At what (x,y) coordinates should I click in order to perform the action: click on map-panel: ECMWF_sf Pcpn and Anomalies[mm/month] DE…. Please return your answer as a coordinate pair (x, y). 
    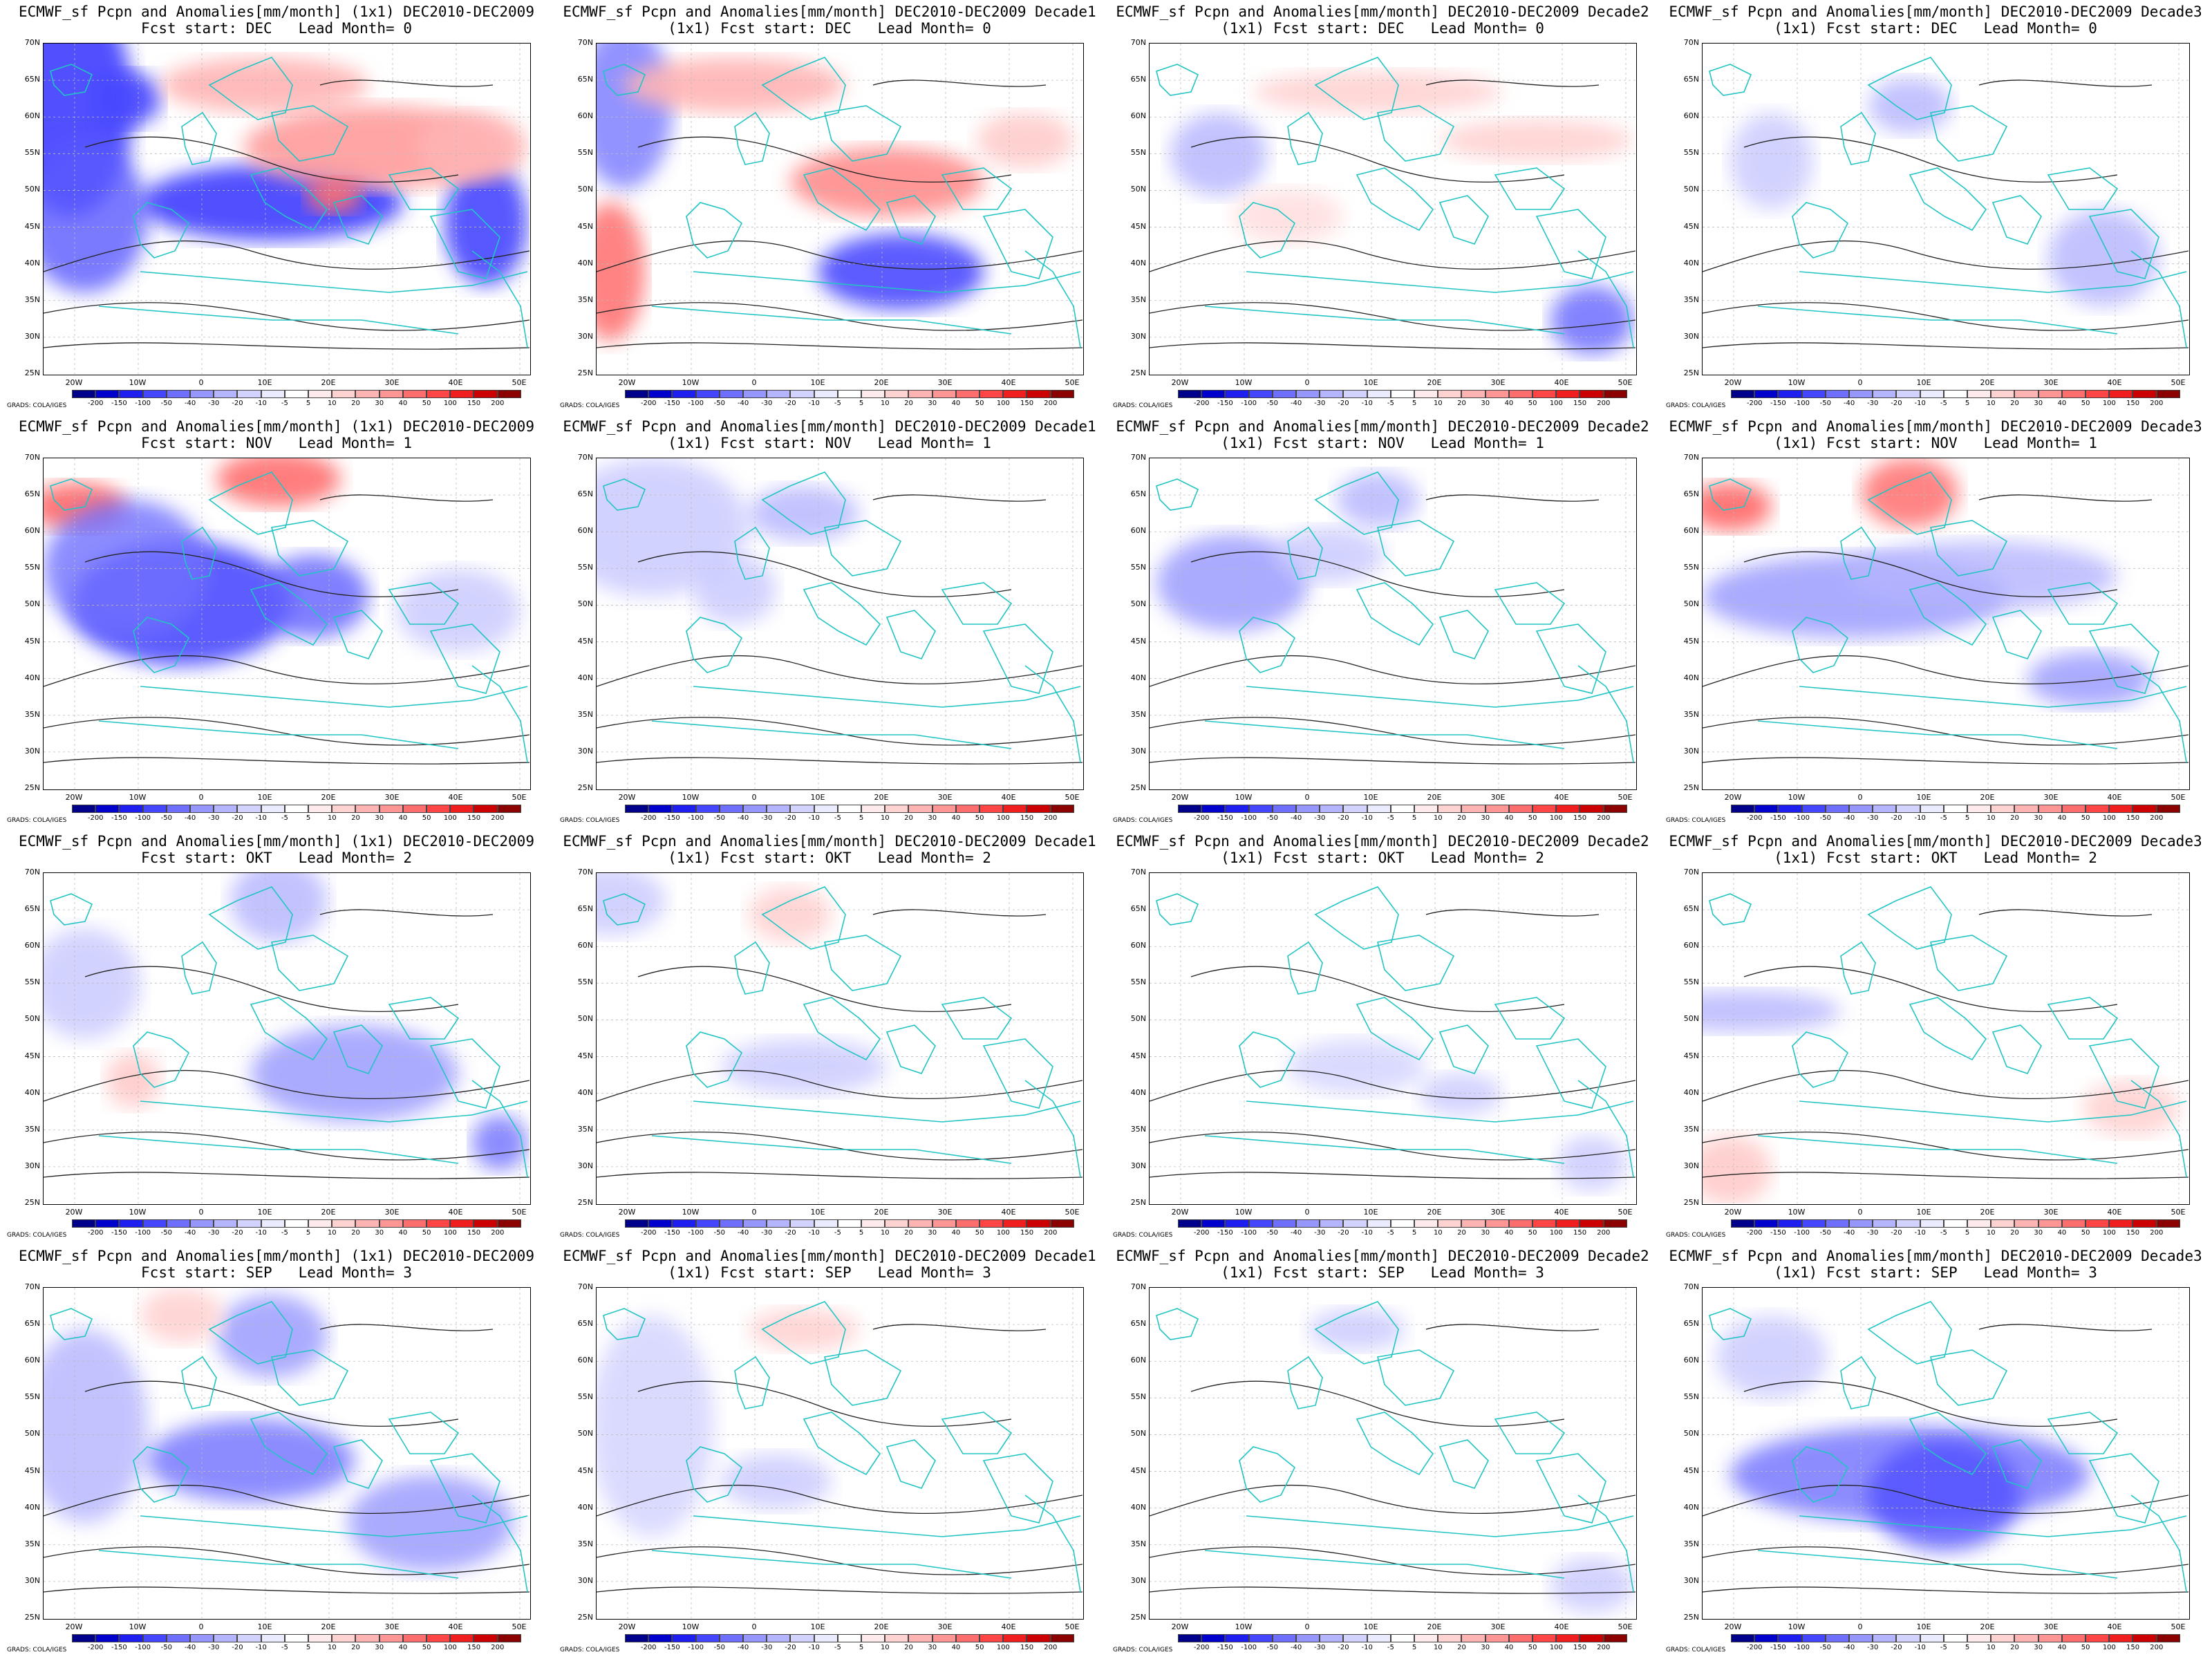
    Looking at the image, I should click on (1382, 208).